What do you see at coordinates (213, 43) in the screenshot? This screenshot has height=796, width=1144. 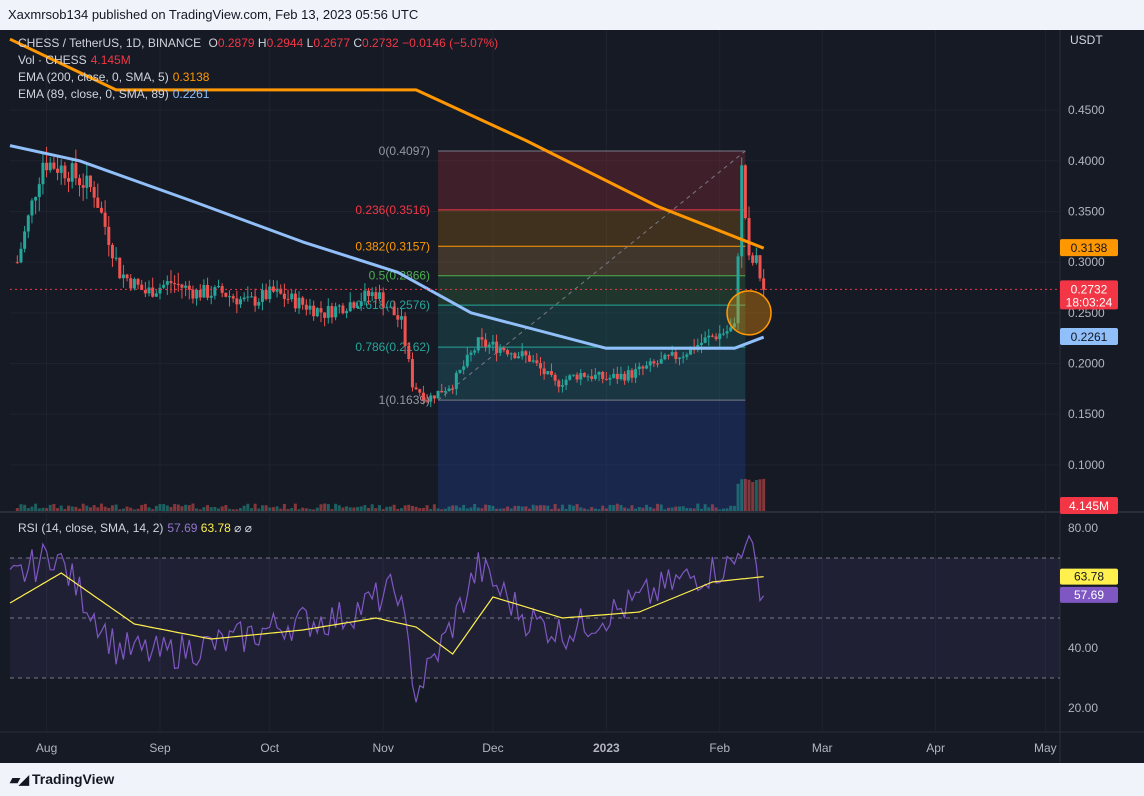 I see `legend-o-label: O` at bounding box center [213, 43].